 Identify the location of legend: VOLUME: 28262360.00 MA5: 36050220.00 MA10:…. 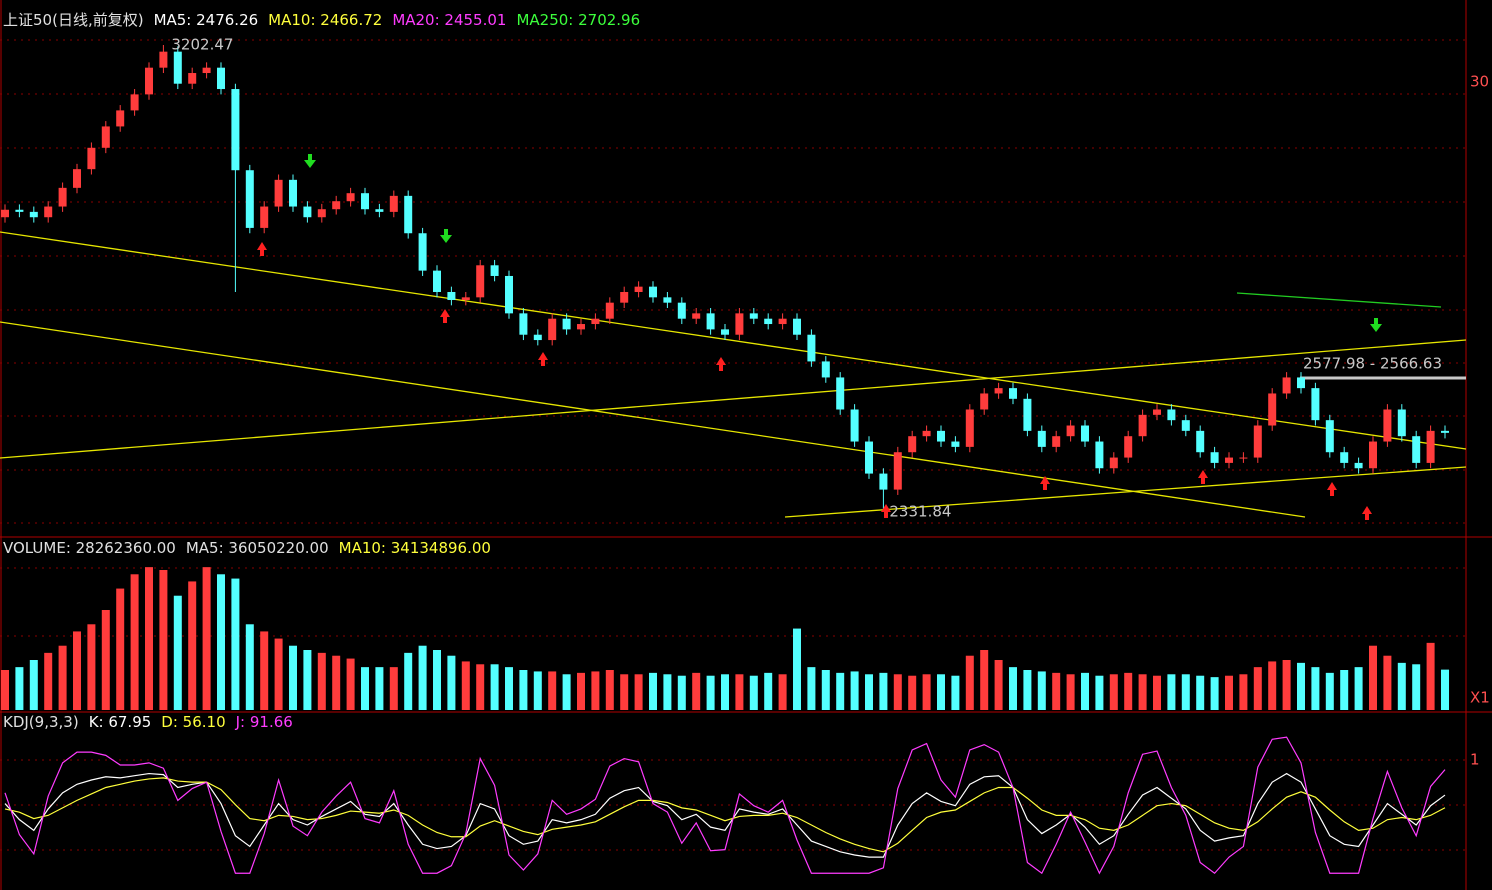
(247, 548).